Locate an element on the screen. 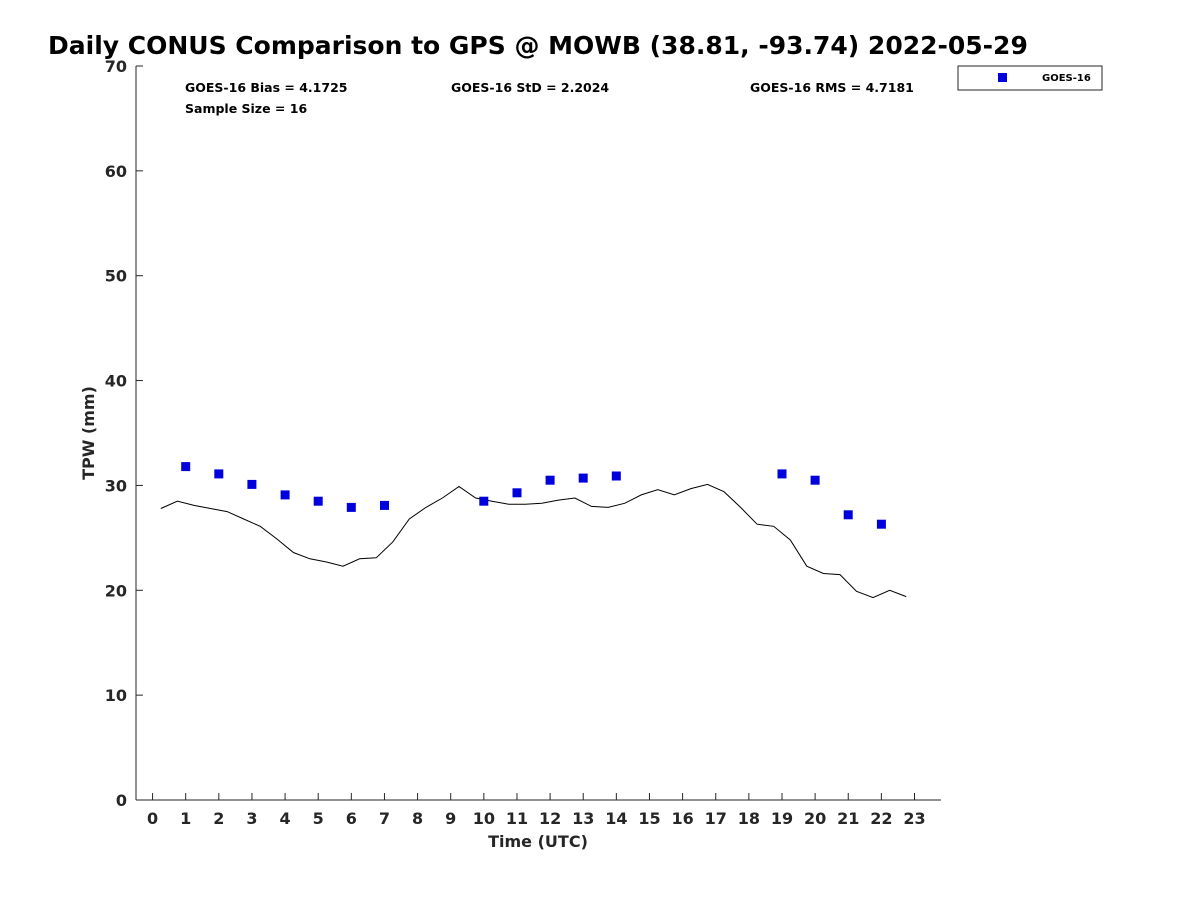  legend-box is located at coordinates (1030, 78).